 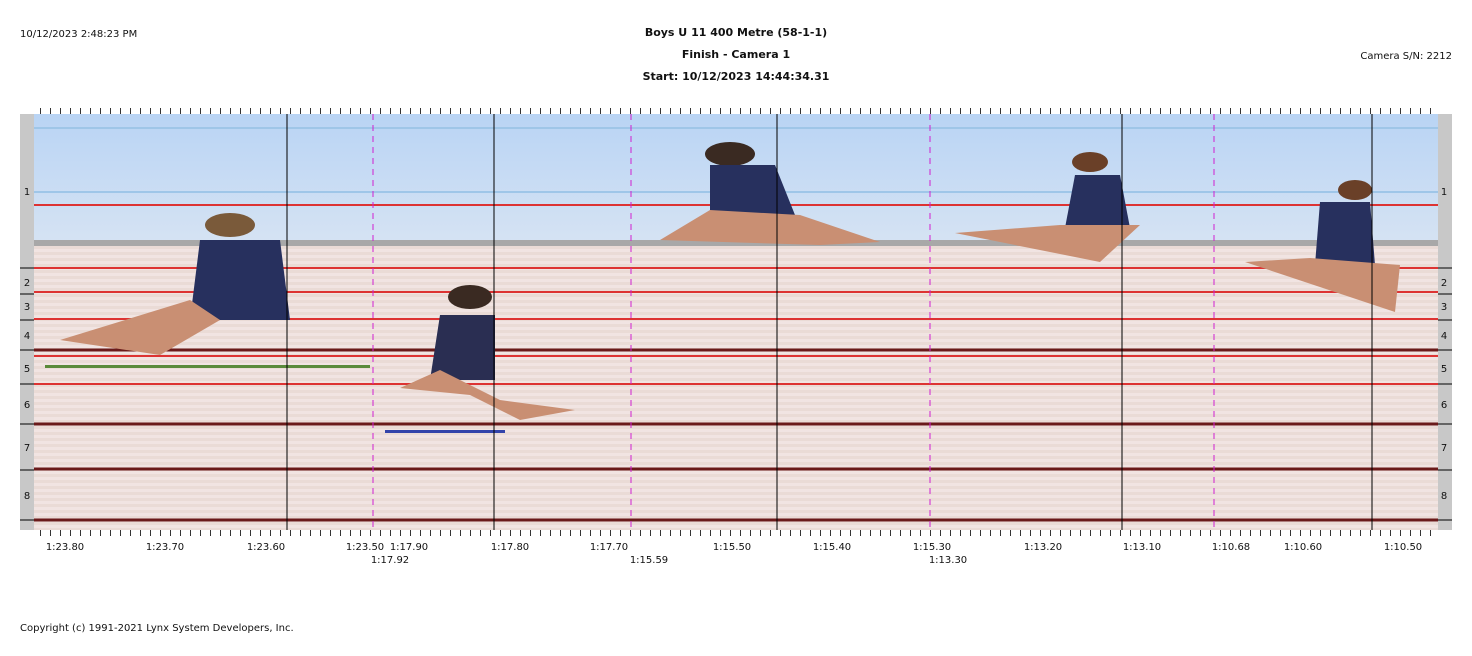 What do you see at coordinates (1406, 56) in the screenshot?
I see `camera-serial: Camera S/N: 2212` at bounding box center [1406, 56].